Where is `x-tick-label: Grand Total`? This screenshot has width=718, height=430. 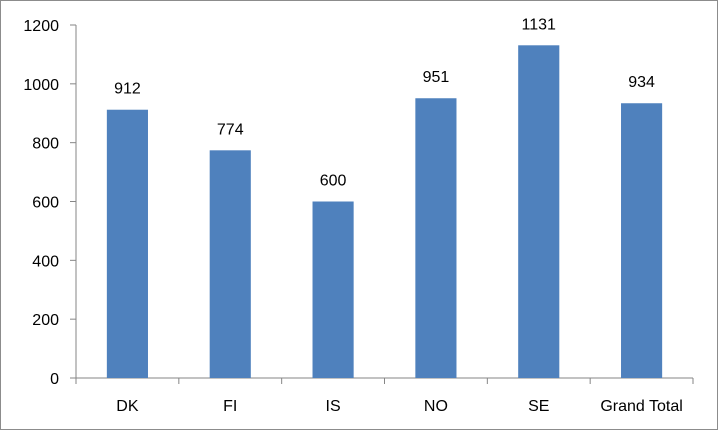
x-tick-label: Grand Total is located at coordinates (641, 406).